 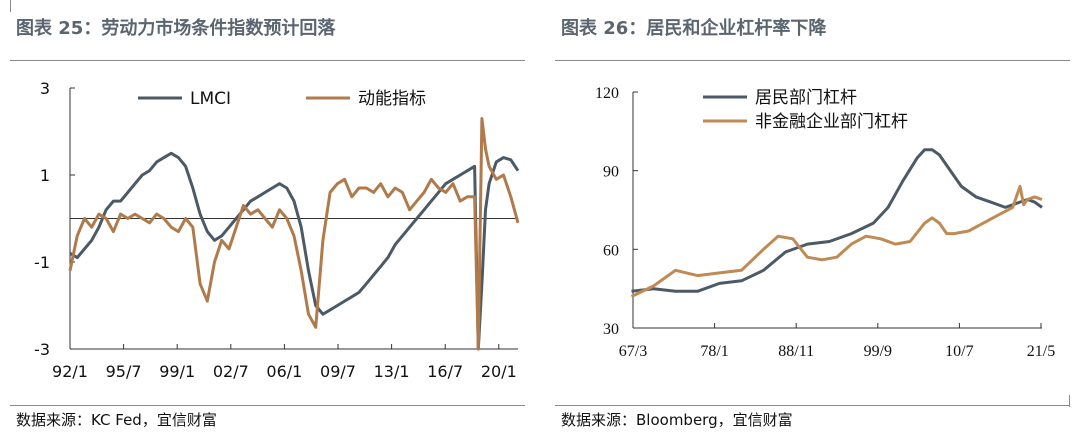 What do you see at coordinates (959, 351) in the screenshot?
I see `x-tick-label: 10/7` at bounding box center [959, 351].